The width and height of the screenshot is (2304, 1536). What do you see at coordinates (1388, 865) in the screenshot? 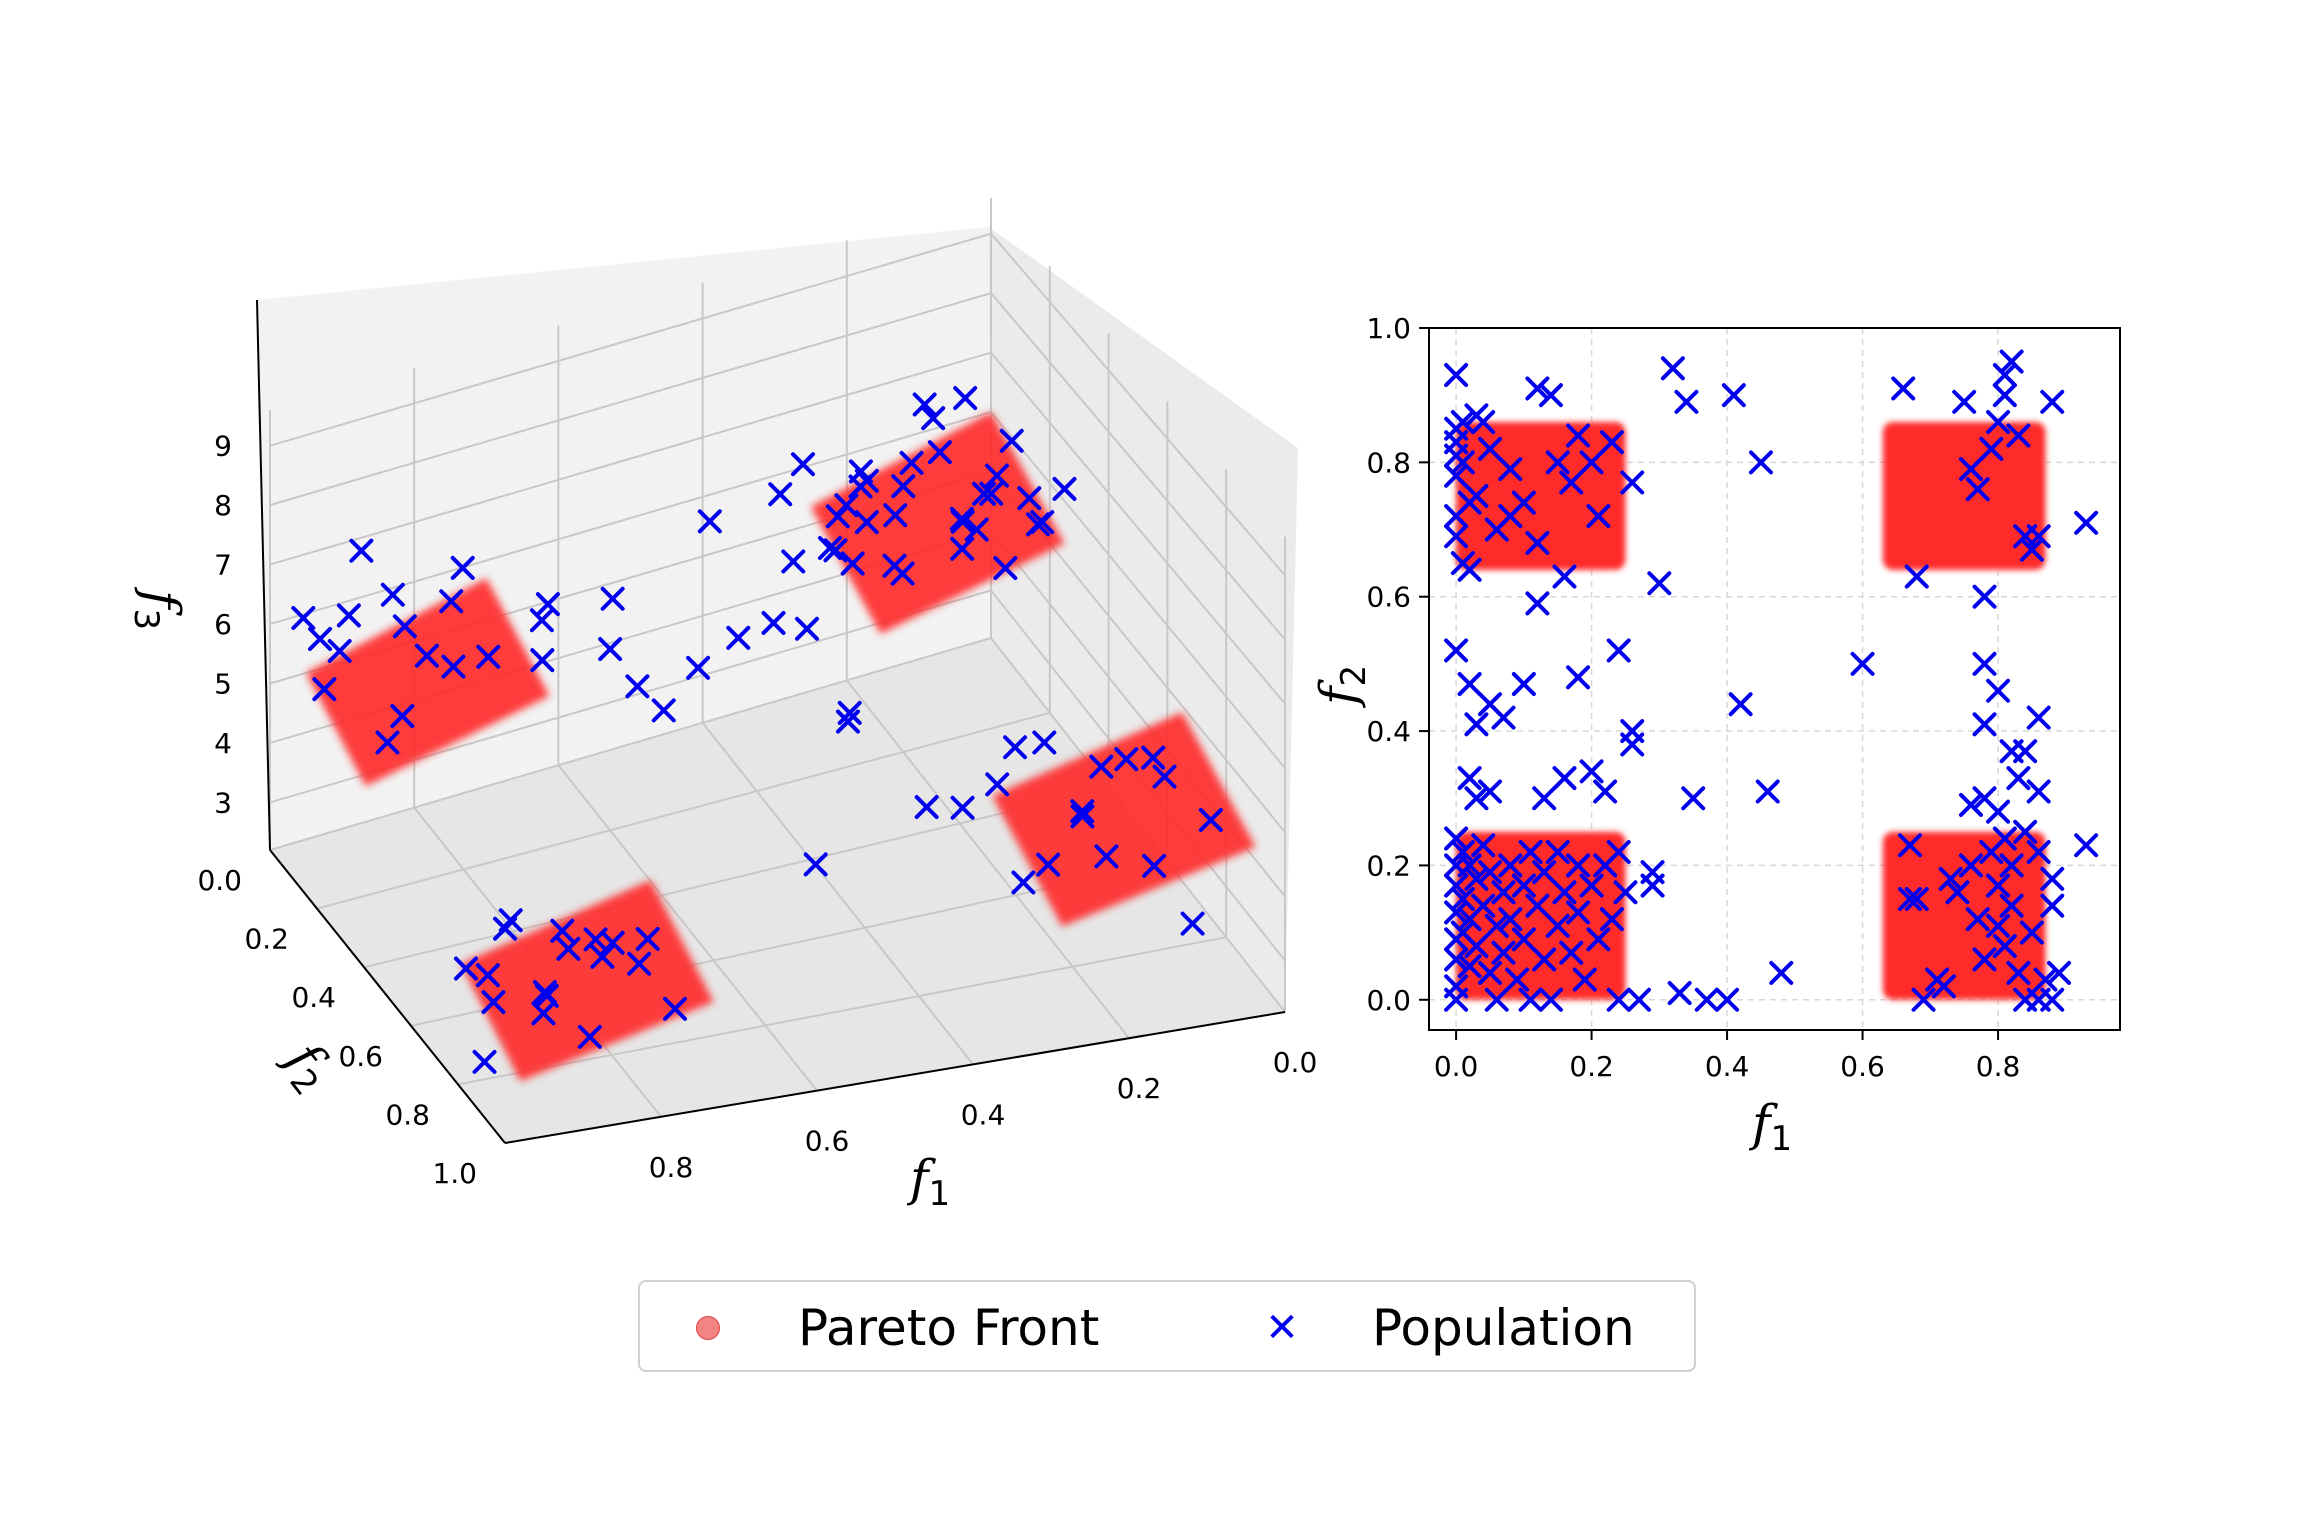
I see `y-tick-label-2d: 0.2` at bounding box center [1388, 865].